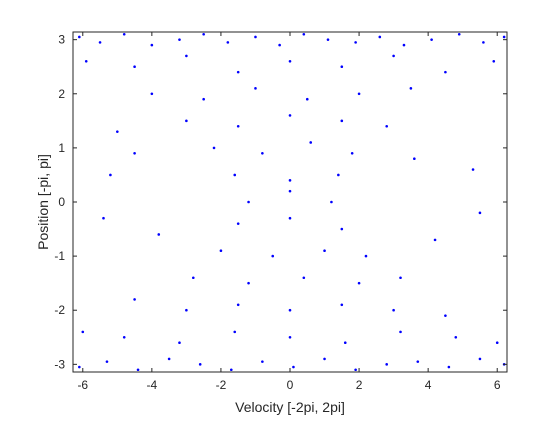 The width and height of the screenshot is (560, 425). What do you see at coordinates (61, 148) in the screenshot?
I see `y-tick-label: 1` at bounding box center [61, 148].